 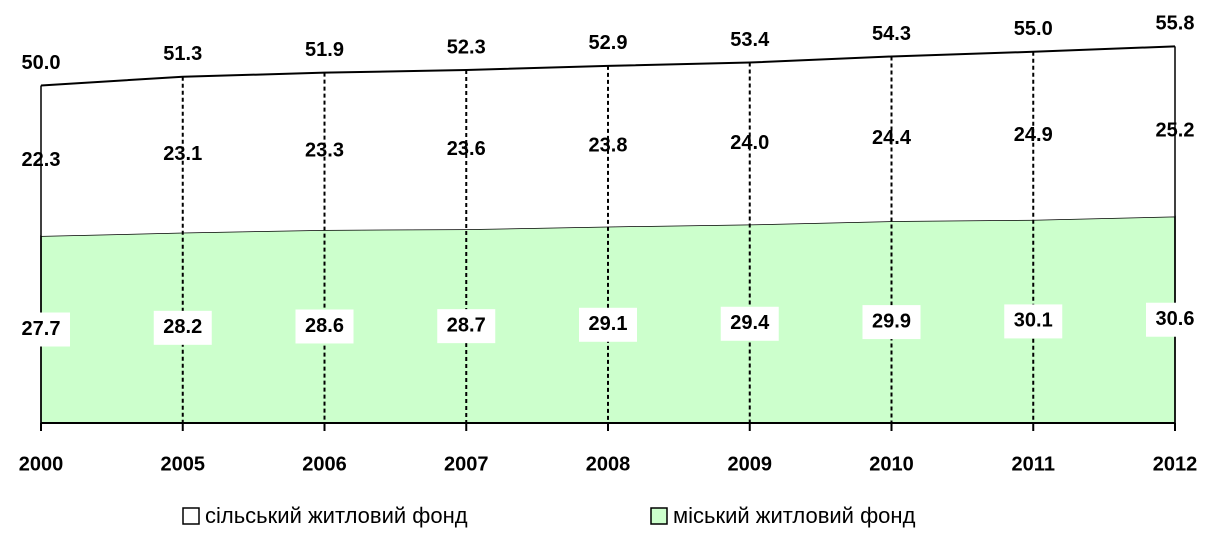 What do you see at coordinates (750, 464) in the screenshot?
I see `x-tick-label: 2009` at bounding box center [750, 464].